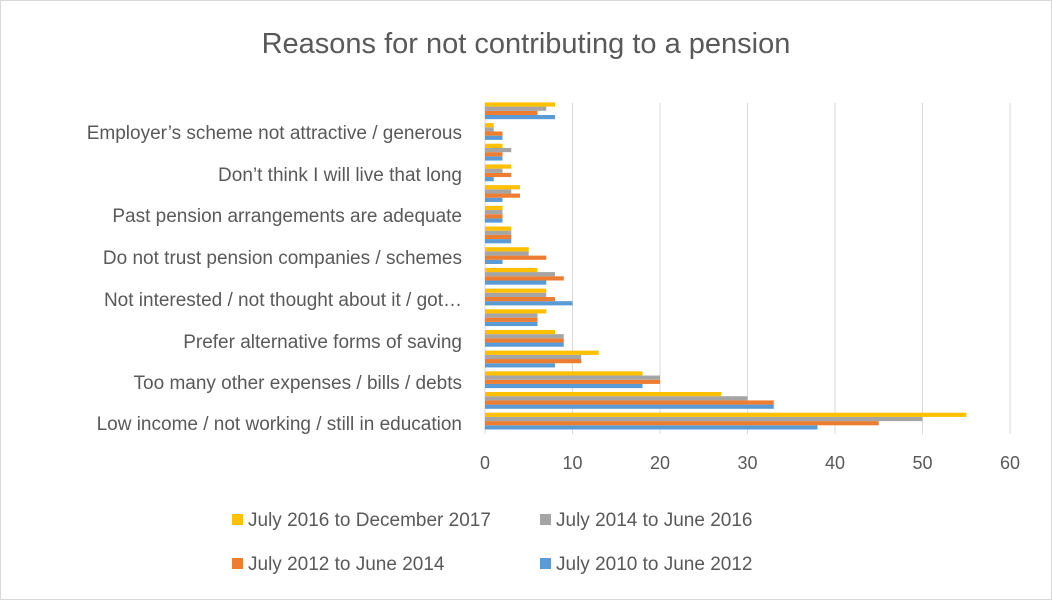 The width and height of the screenshot is (1052, 600). Describe the element at coordinates (1010, 463) in the screenshot. I see `x-tick-label: 60` at that location.